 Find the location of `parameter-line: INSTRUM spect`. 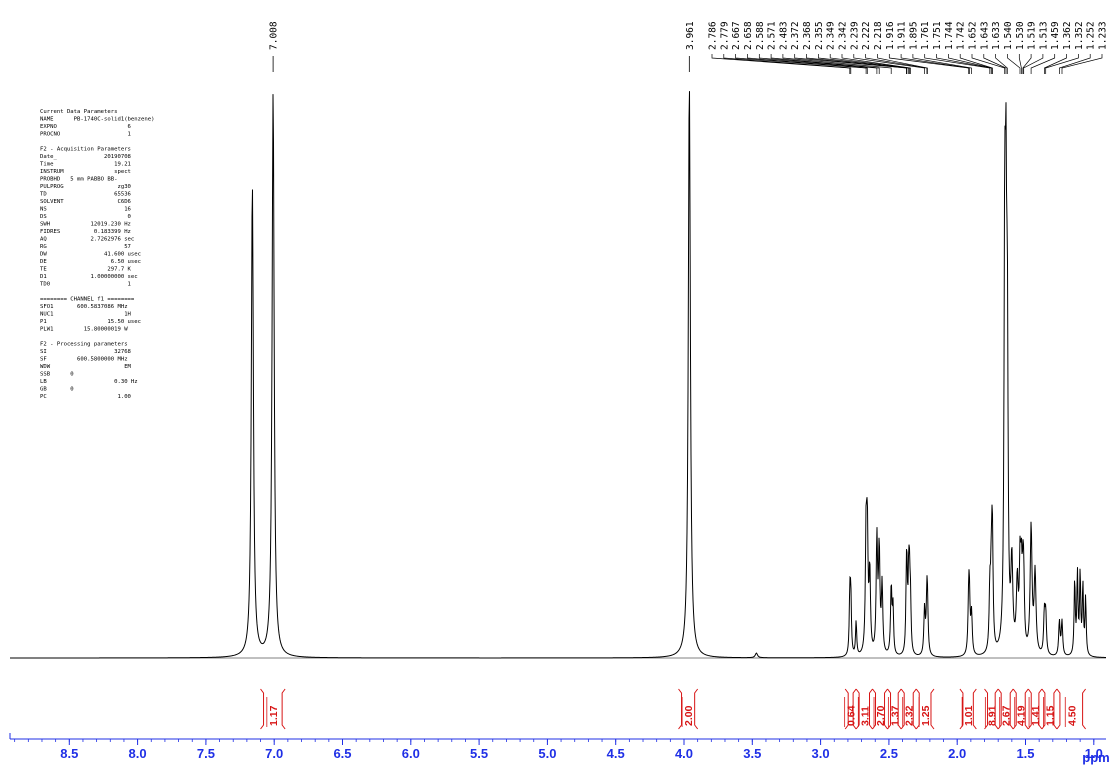

parameter-line: INSTRUM spect is located at coordinates (85, 172).